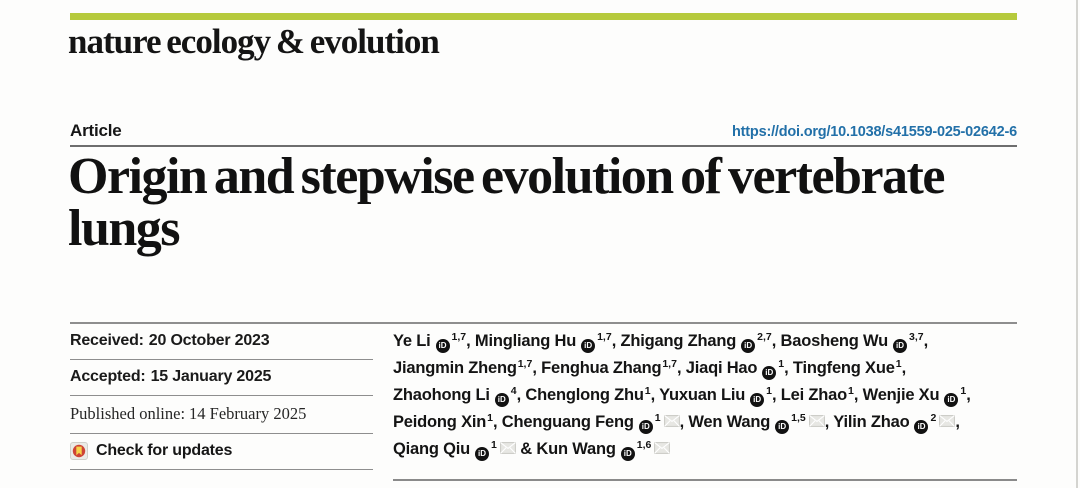  What do you see at coordinates (764, 337) in the screenshot?
I see `affiliation-superscript: 2,7` at bounding box center [764, 337].